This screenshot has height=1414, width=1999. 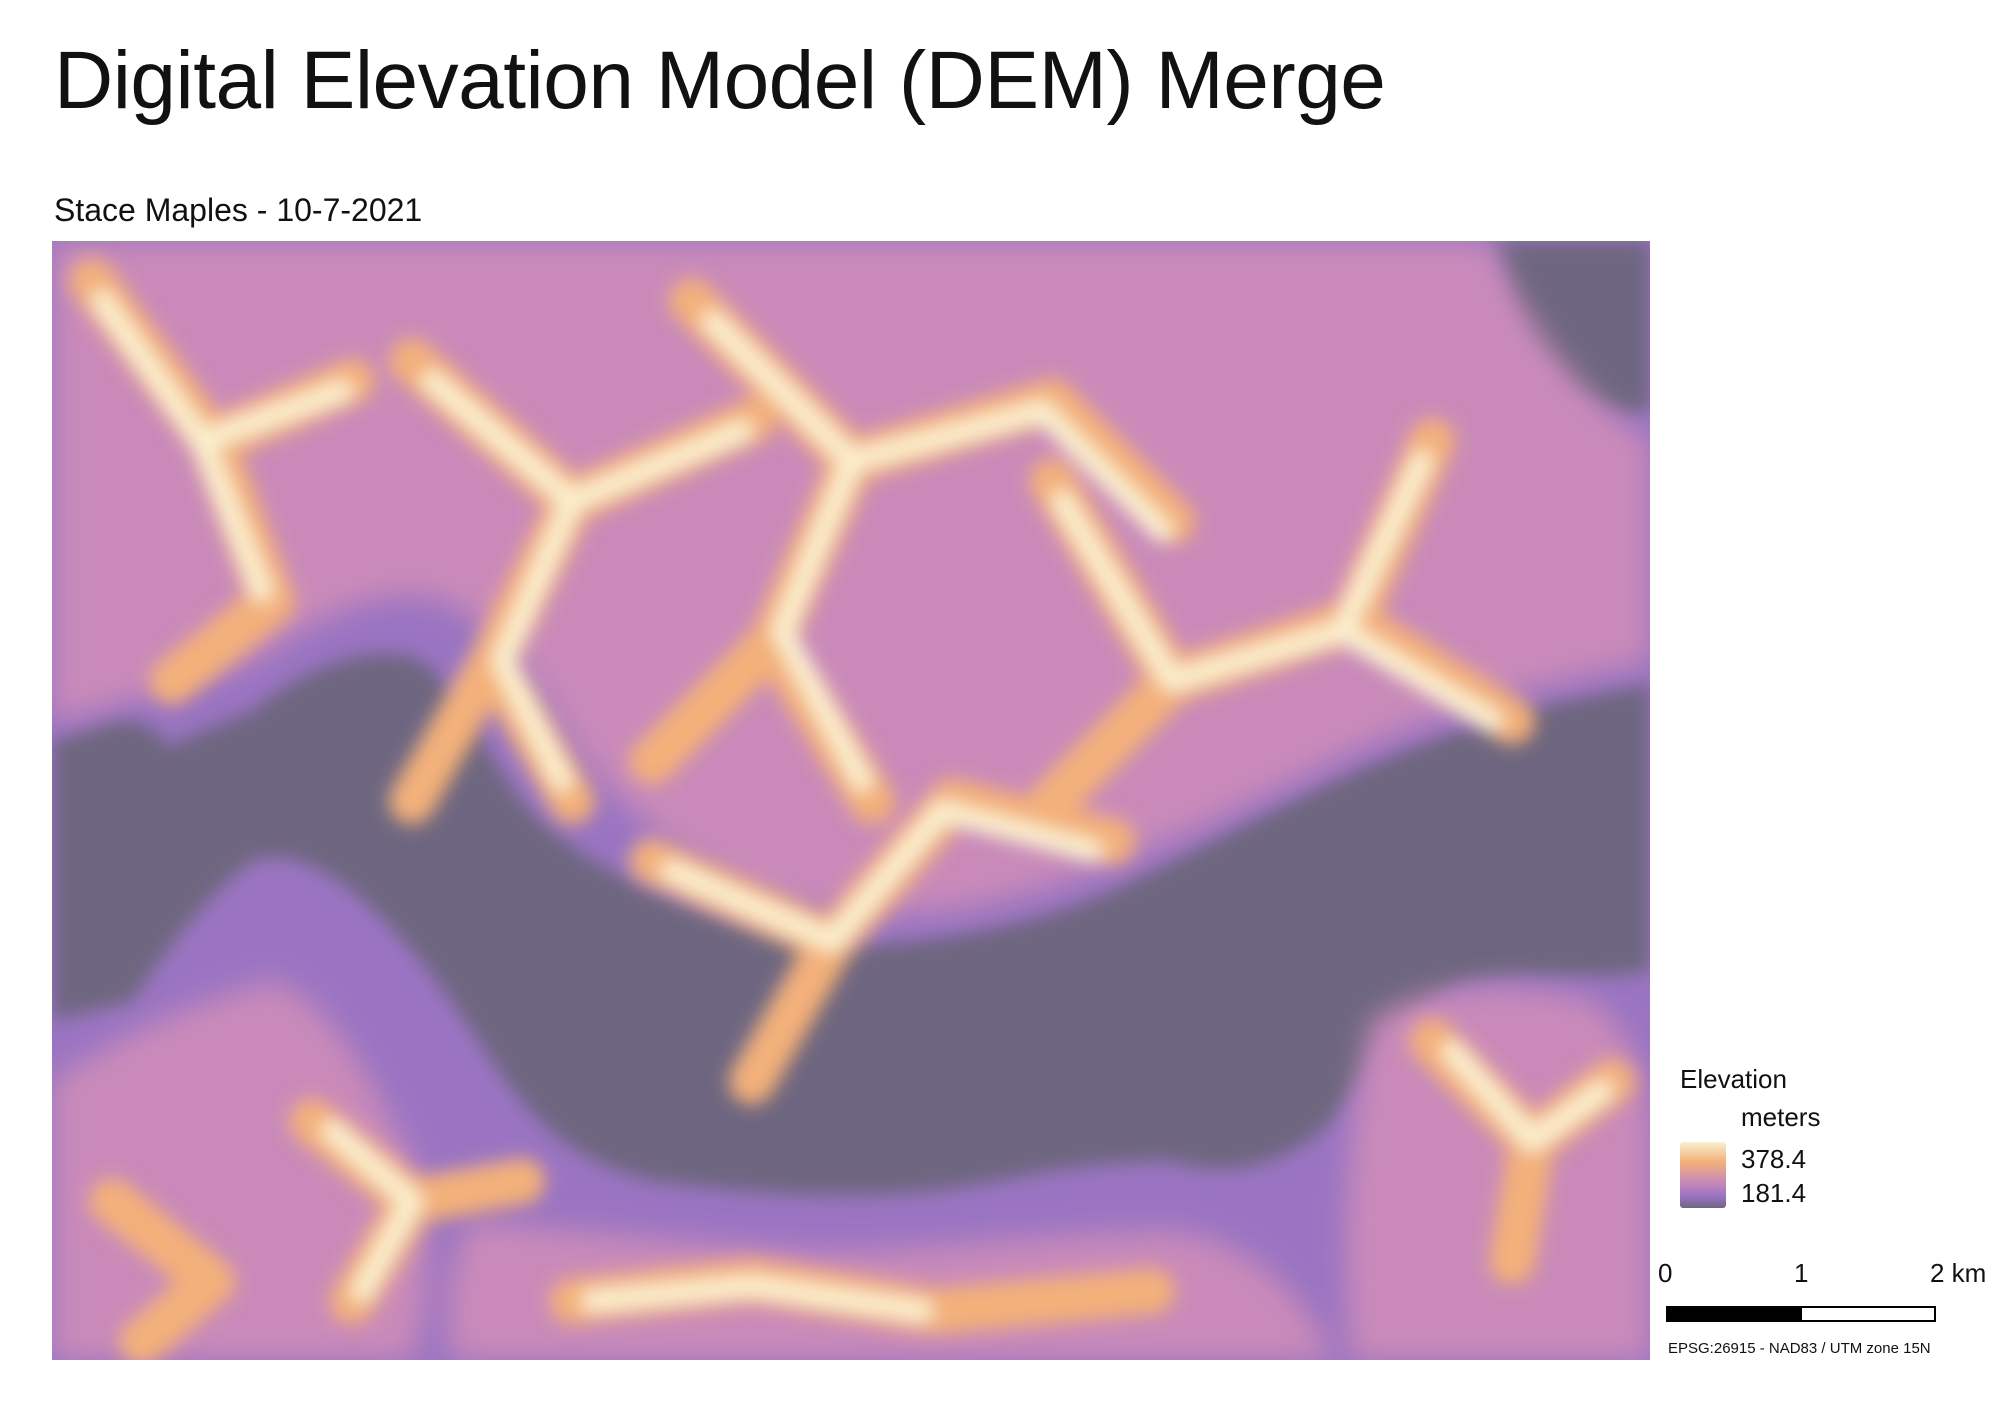 I want to click on legend-color-ramp, so click(x=1703, y=1175).